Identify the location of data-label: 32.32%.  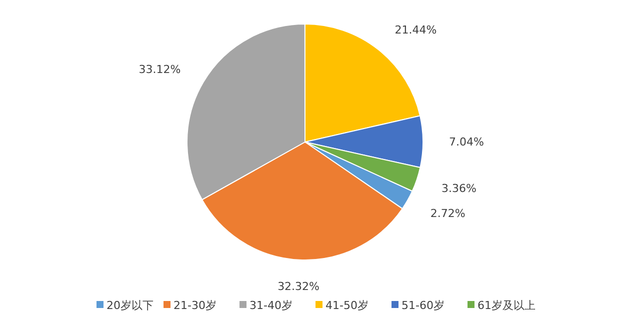
(299, 286).